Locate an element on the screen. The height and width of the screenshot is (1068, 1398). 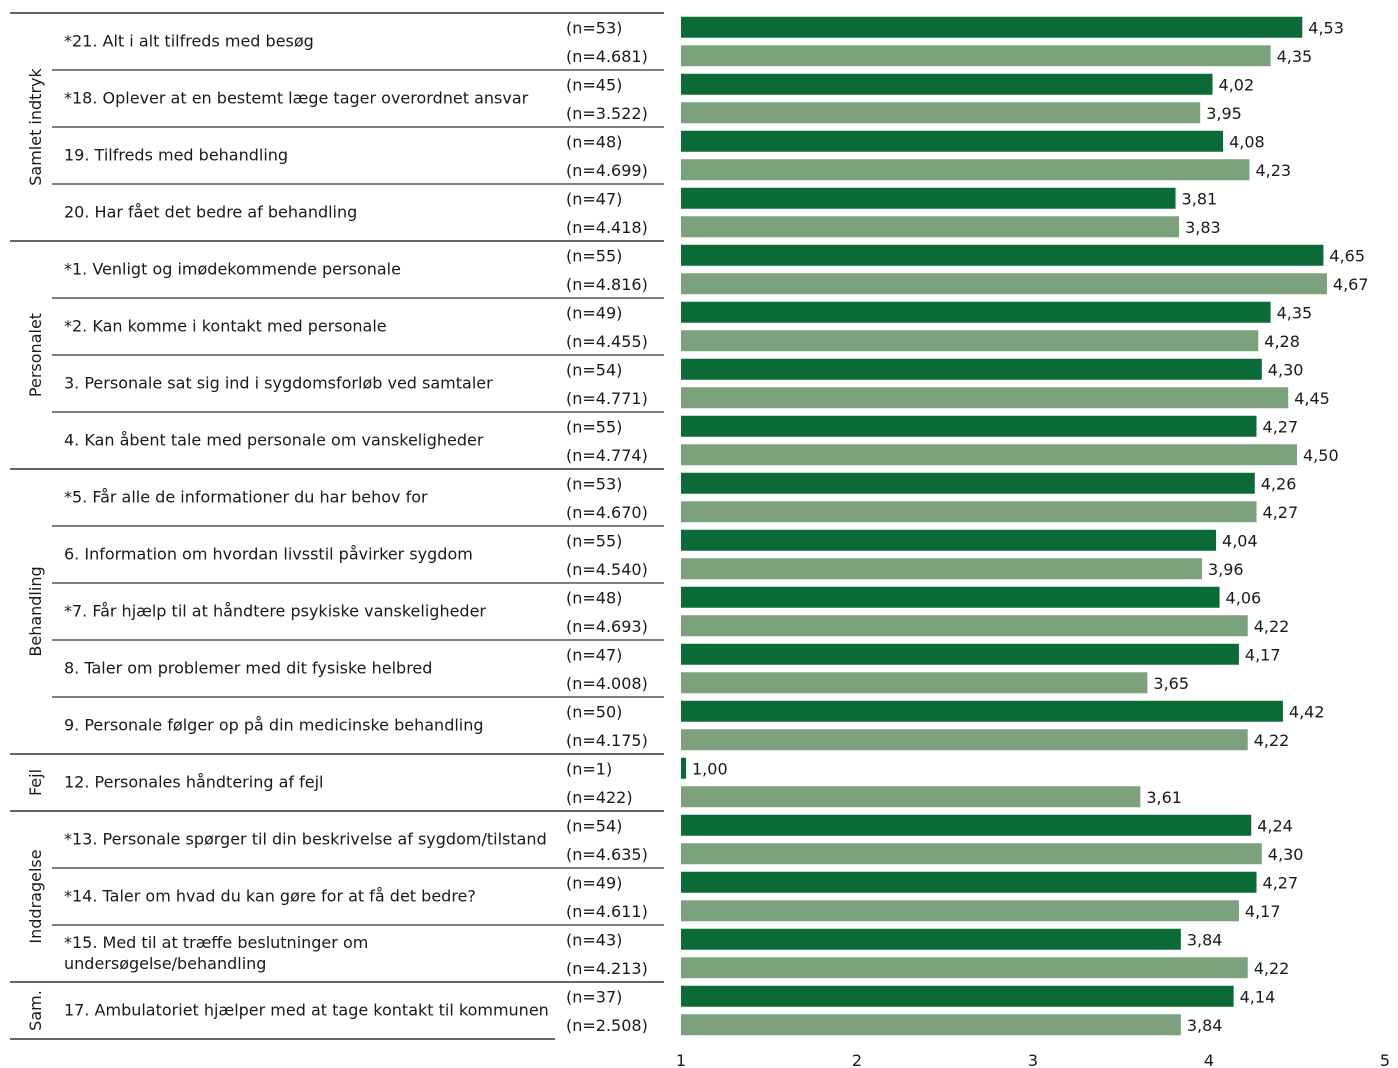
bar-value-label: 4,67 is located at coordinates (1351, 284).